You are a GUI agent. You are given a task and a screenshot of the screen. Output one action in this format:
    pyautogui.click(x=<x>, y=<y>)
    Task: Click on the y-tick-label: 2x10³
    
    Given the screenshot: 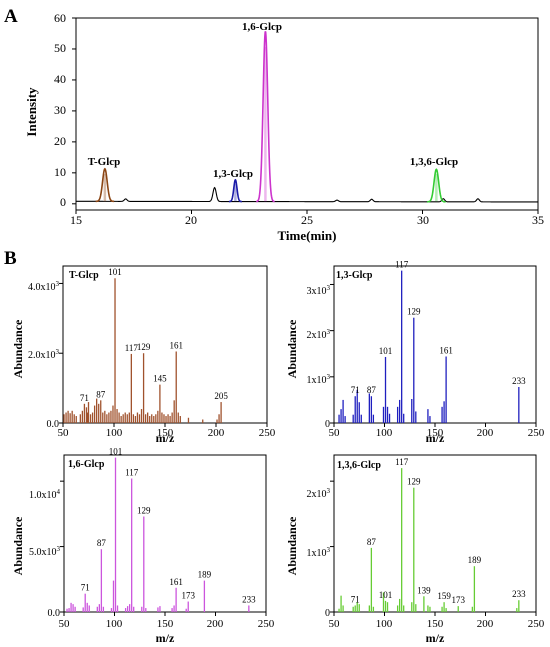 What is the action you would take?
    pyautogui.click(x=319, y=334)
    